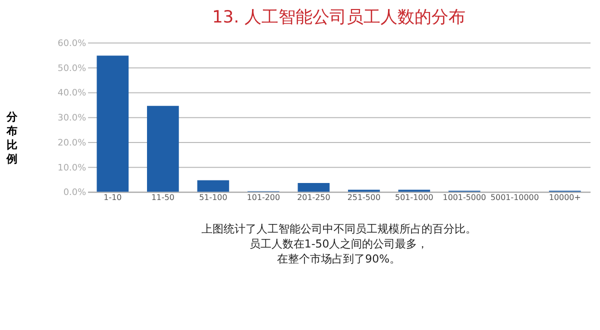 Image resolution: width=600 pixels, height=330 pixels. Describe the element at coordinates (74, 193) in the screenshot. I see `y-tick-label: 0.0%` at that location.